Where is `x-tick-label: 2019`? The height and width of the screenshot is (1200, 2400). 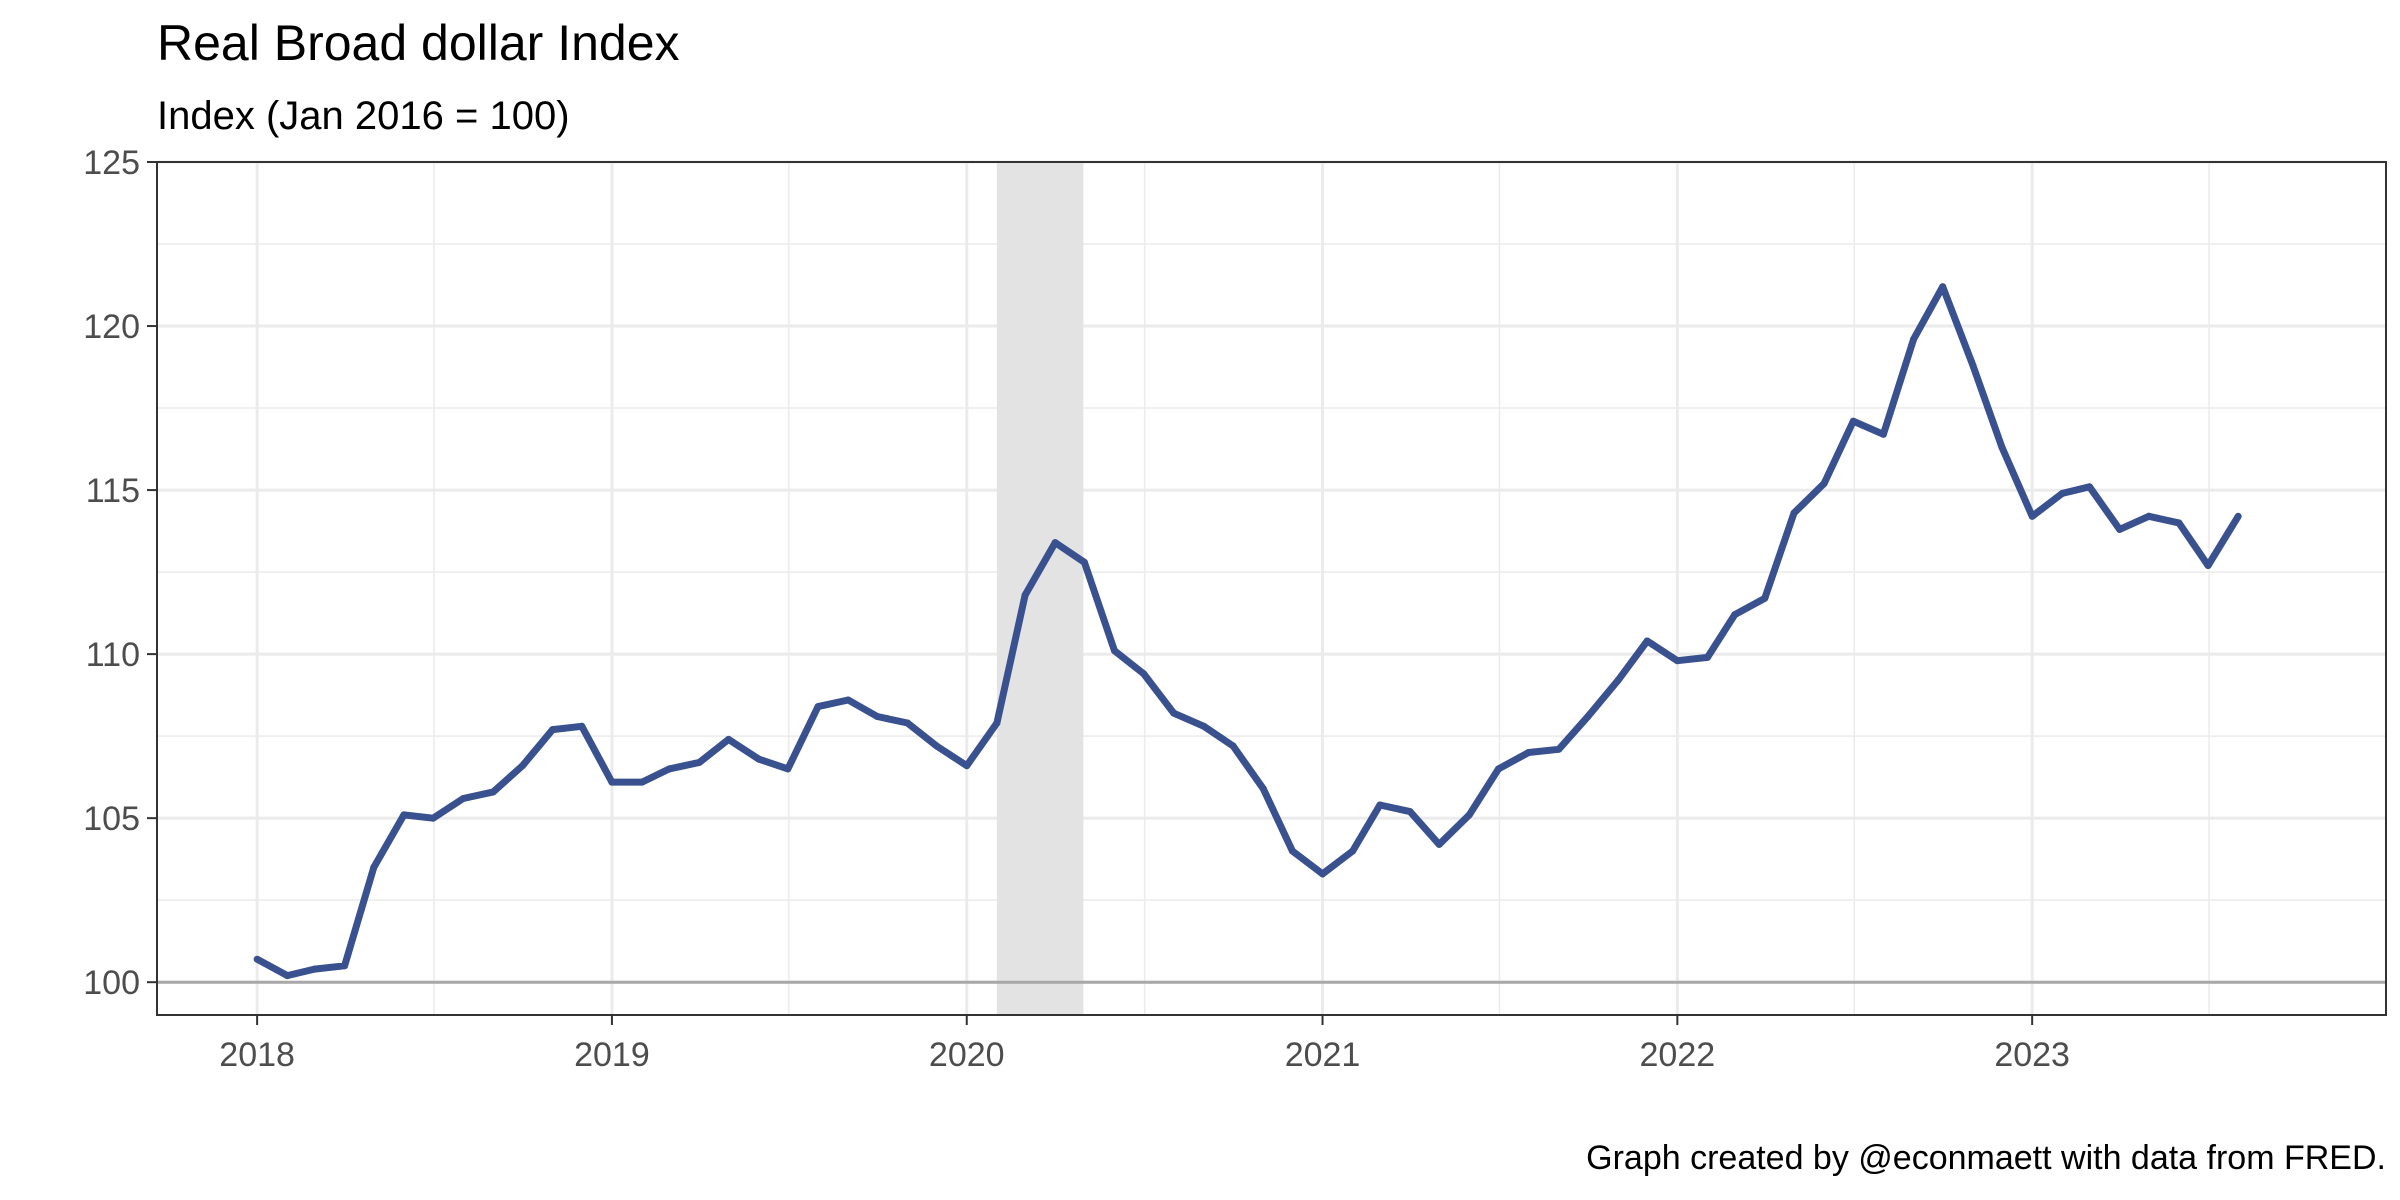 x-tick-label: 2019 is located at coordinates (612, 1055).